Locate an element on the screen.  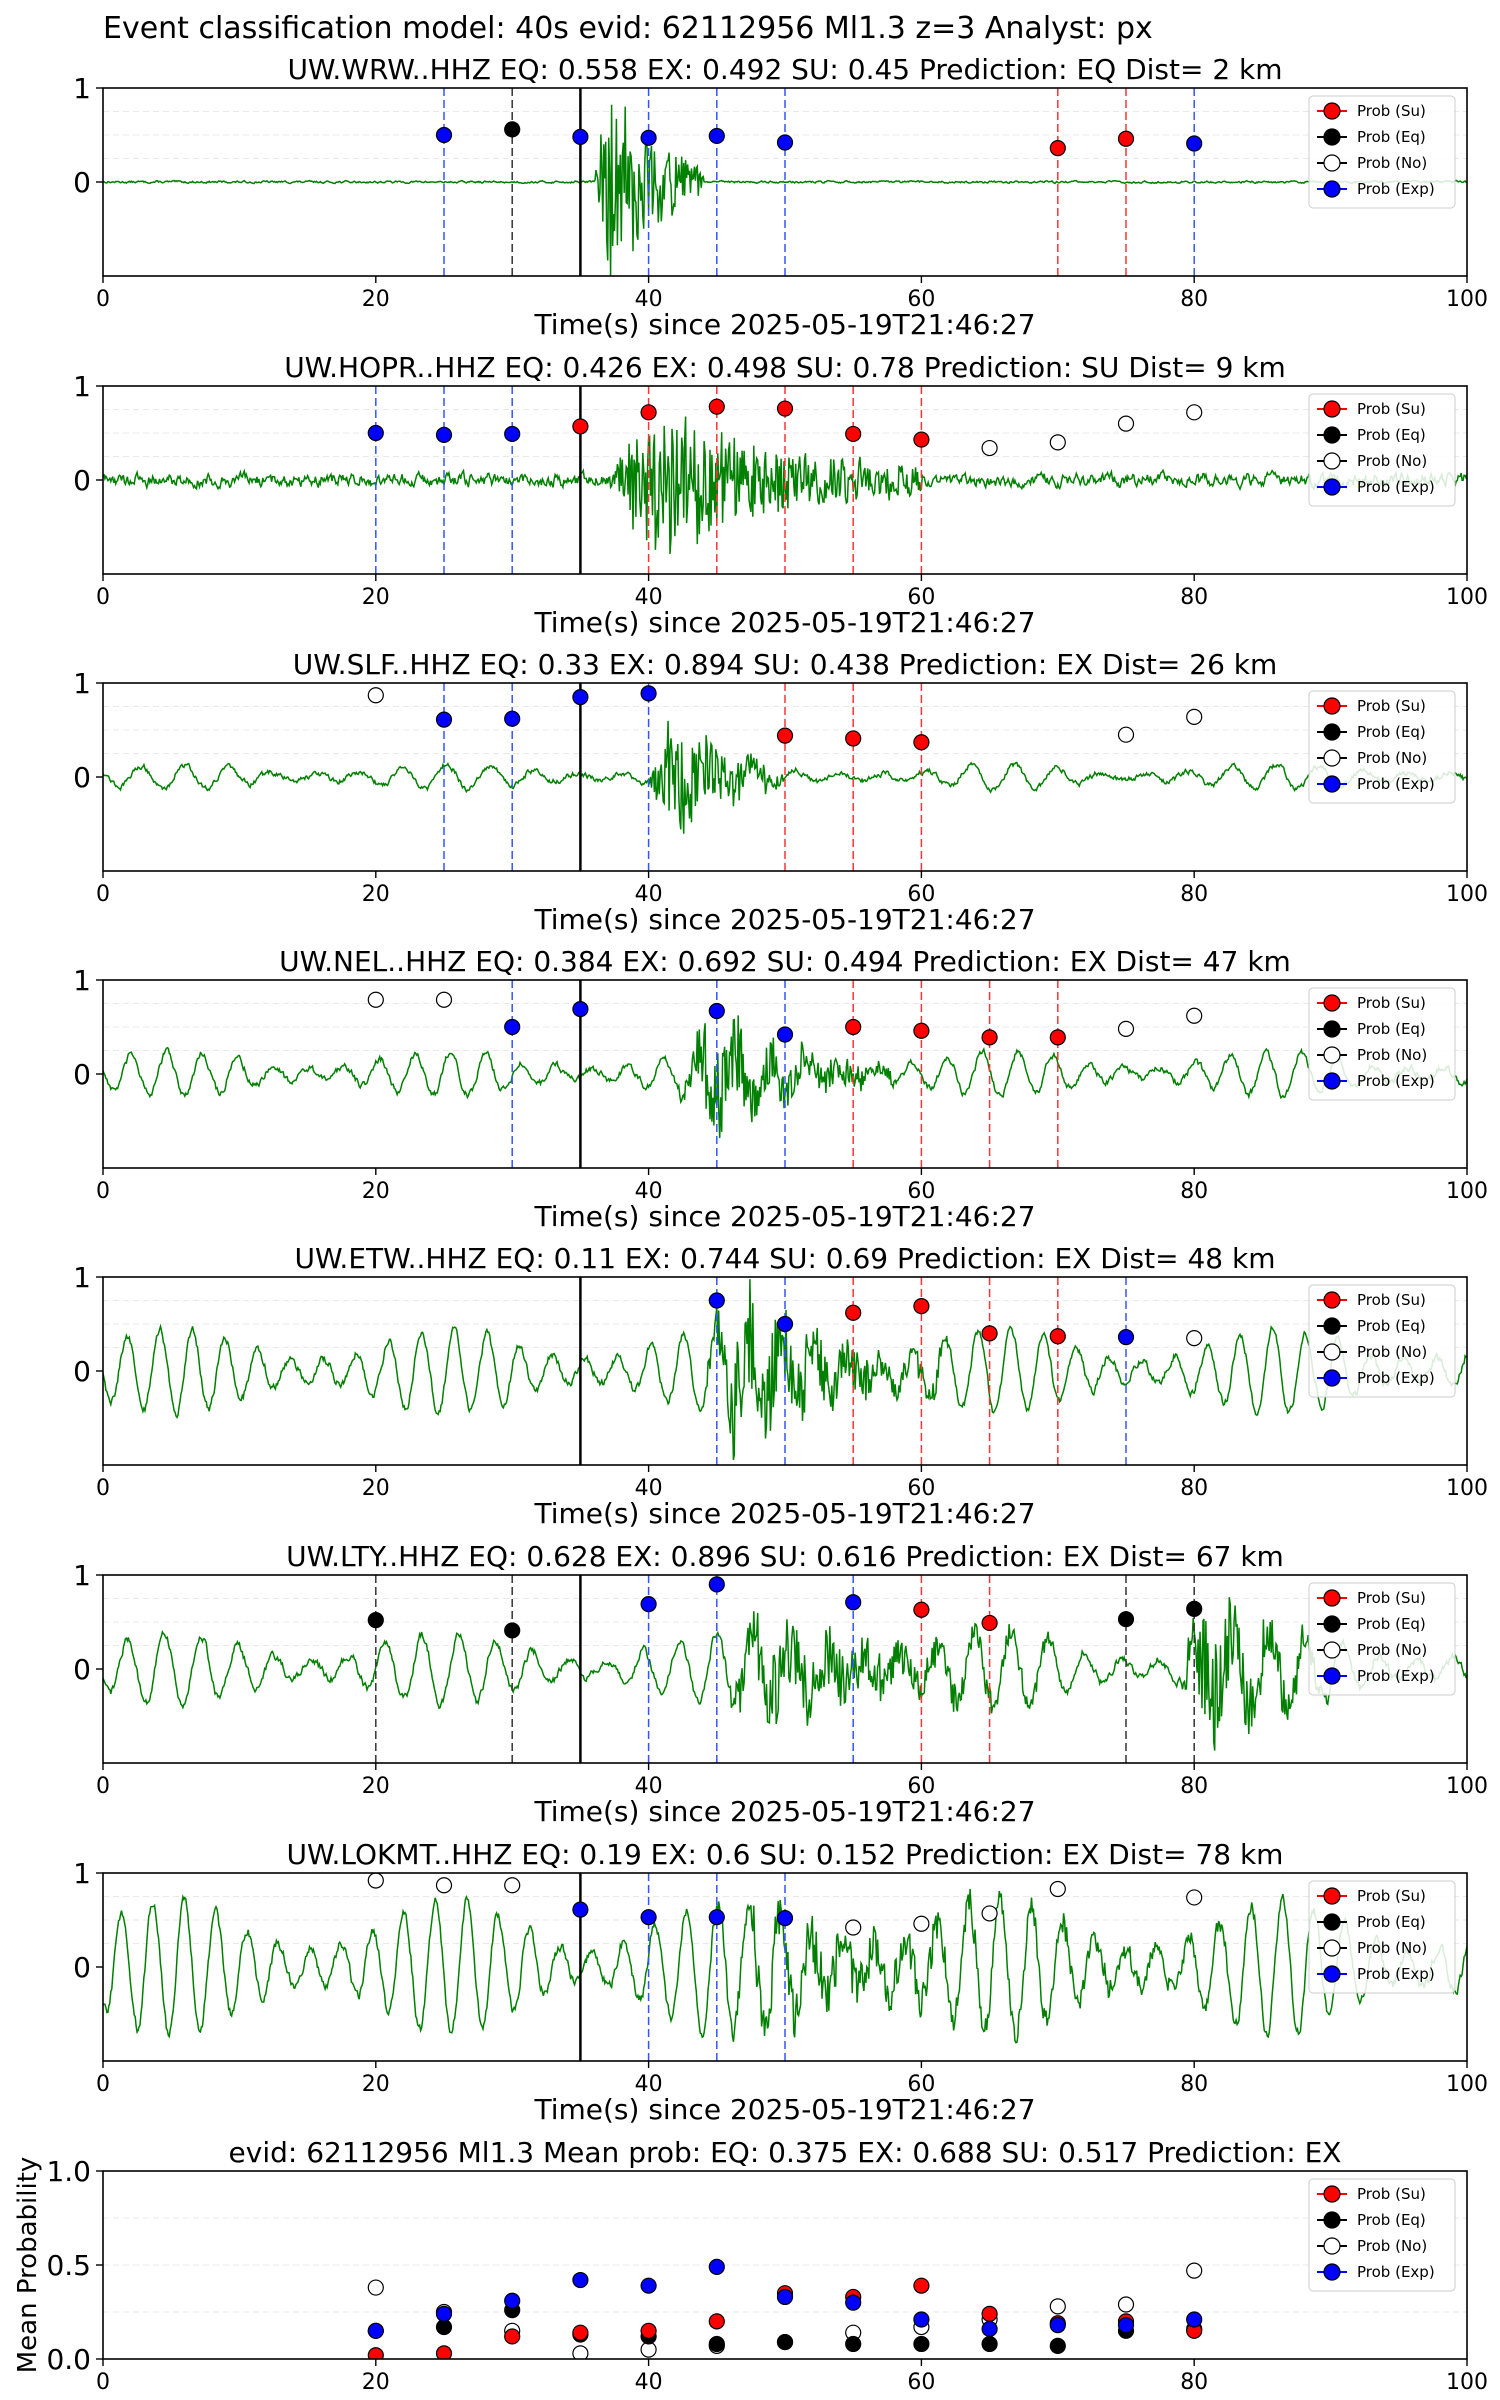
legend-box is located at coordinates (1382, 450).